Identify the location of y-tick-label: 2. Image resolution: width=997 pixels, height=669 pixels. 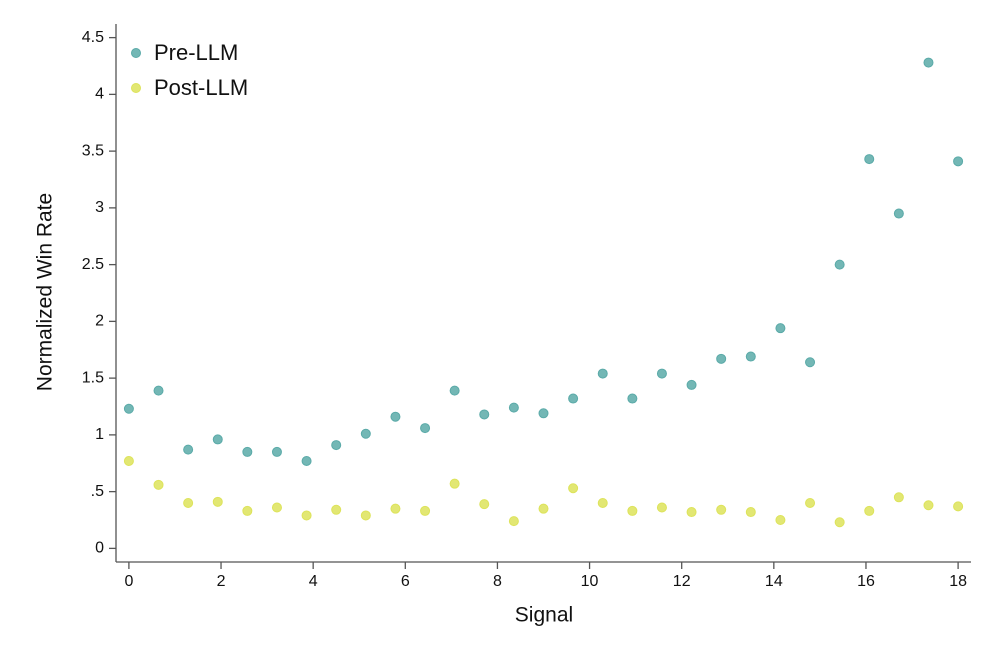
(99, 321).